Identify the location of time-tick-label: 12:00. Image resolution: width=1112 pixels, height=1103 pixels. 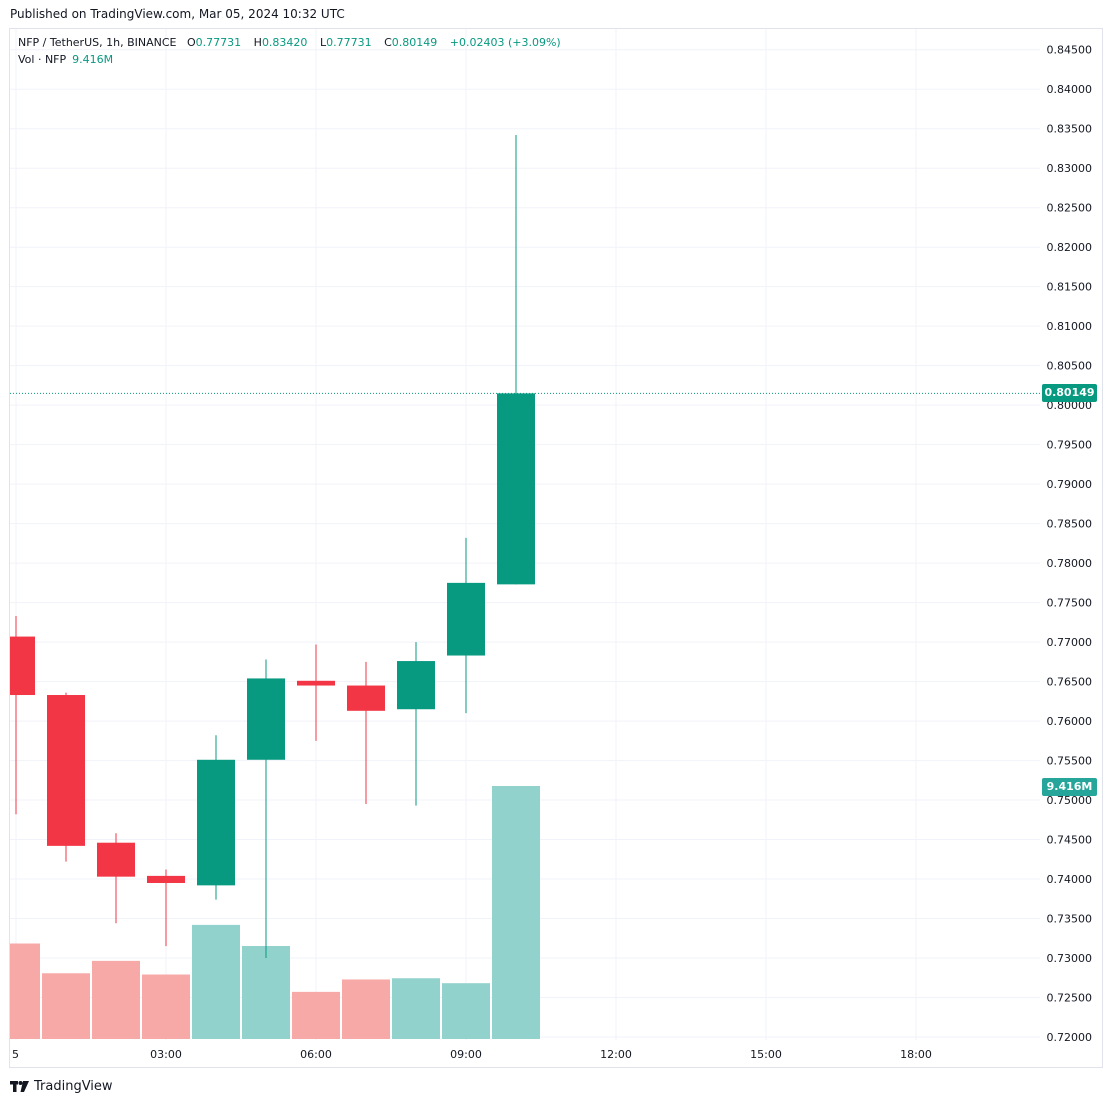
(616, 1054).